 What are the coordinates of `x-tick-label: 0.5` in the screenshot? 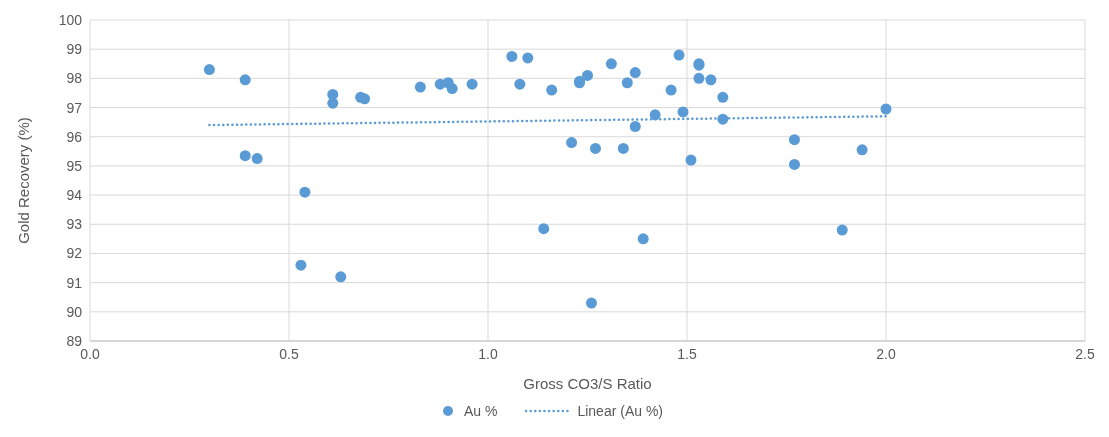 It's located at (289, 353).